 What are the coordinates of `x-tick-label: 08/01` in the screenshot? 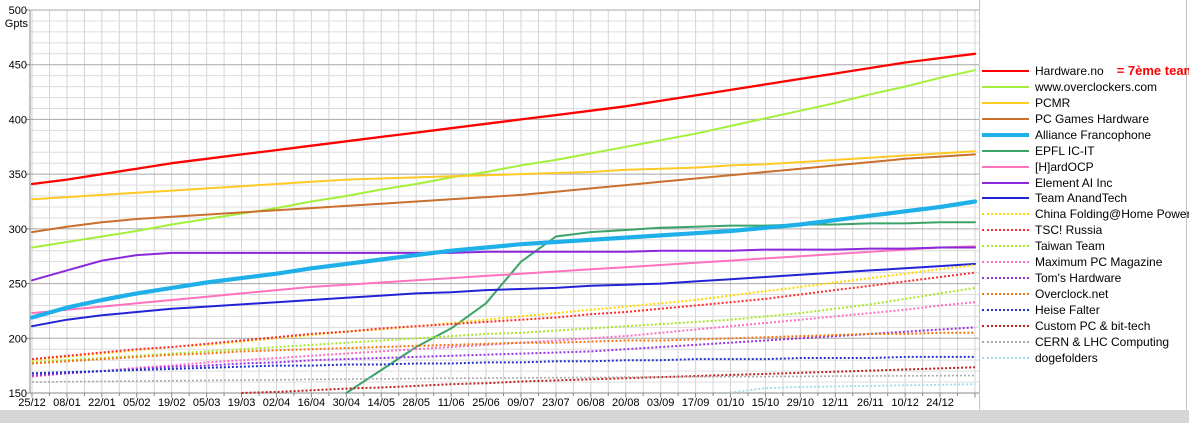 It's located at (67, 403).